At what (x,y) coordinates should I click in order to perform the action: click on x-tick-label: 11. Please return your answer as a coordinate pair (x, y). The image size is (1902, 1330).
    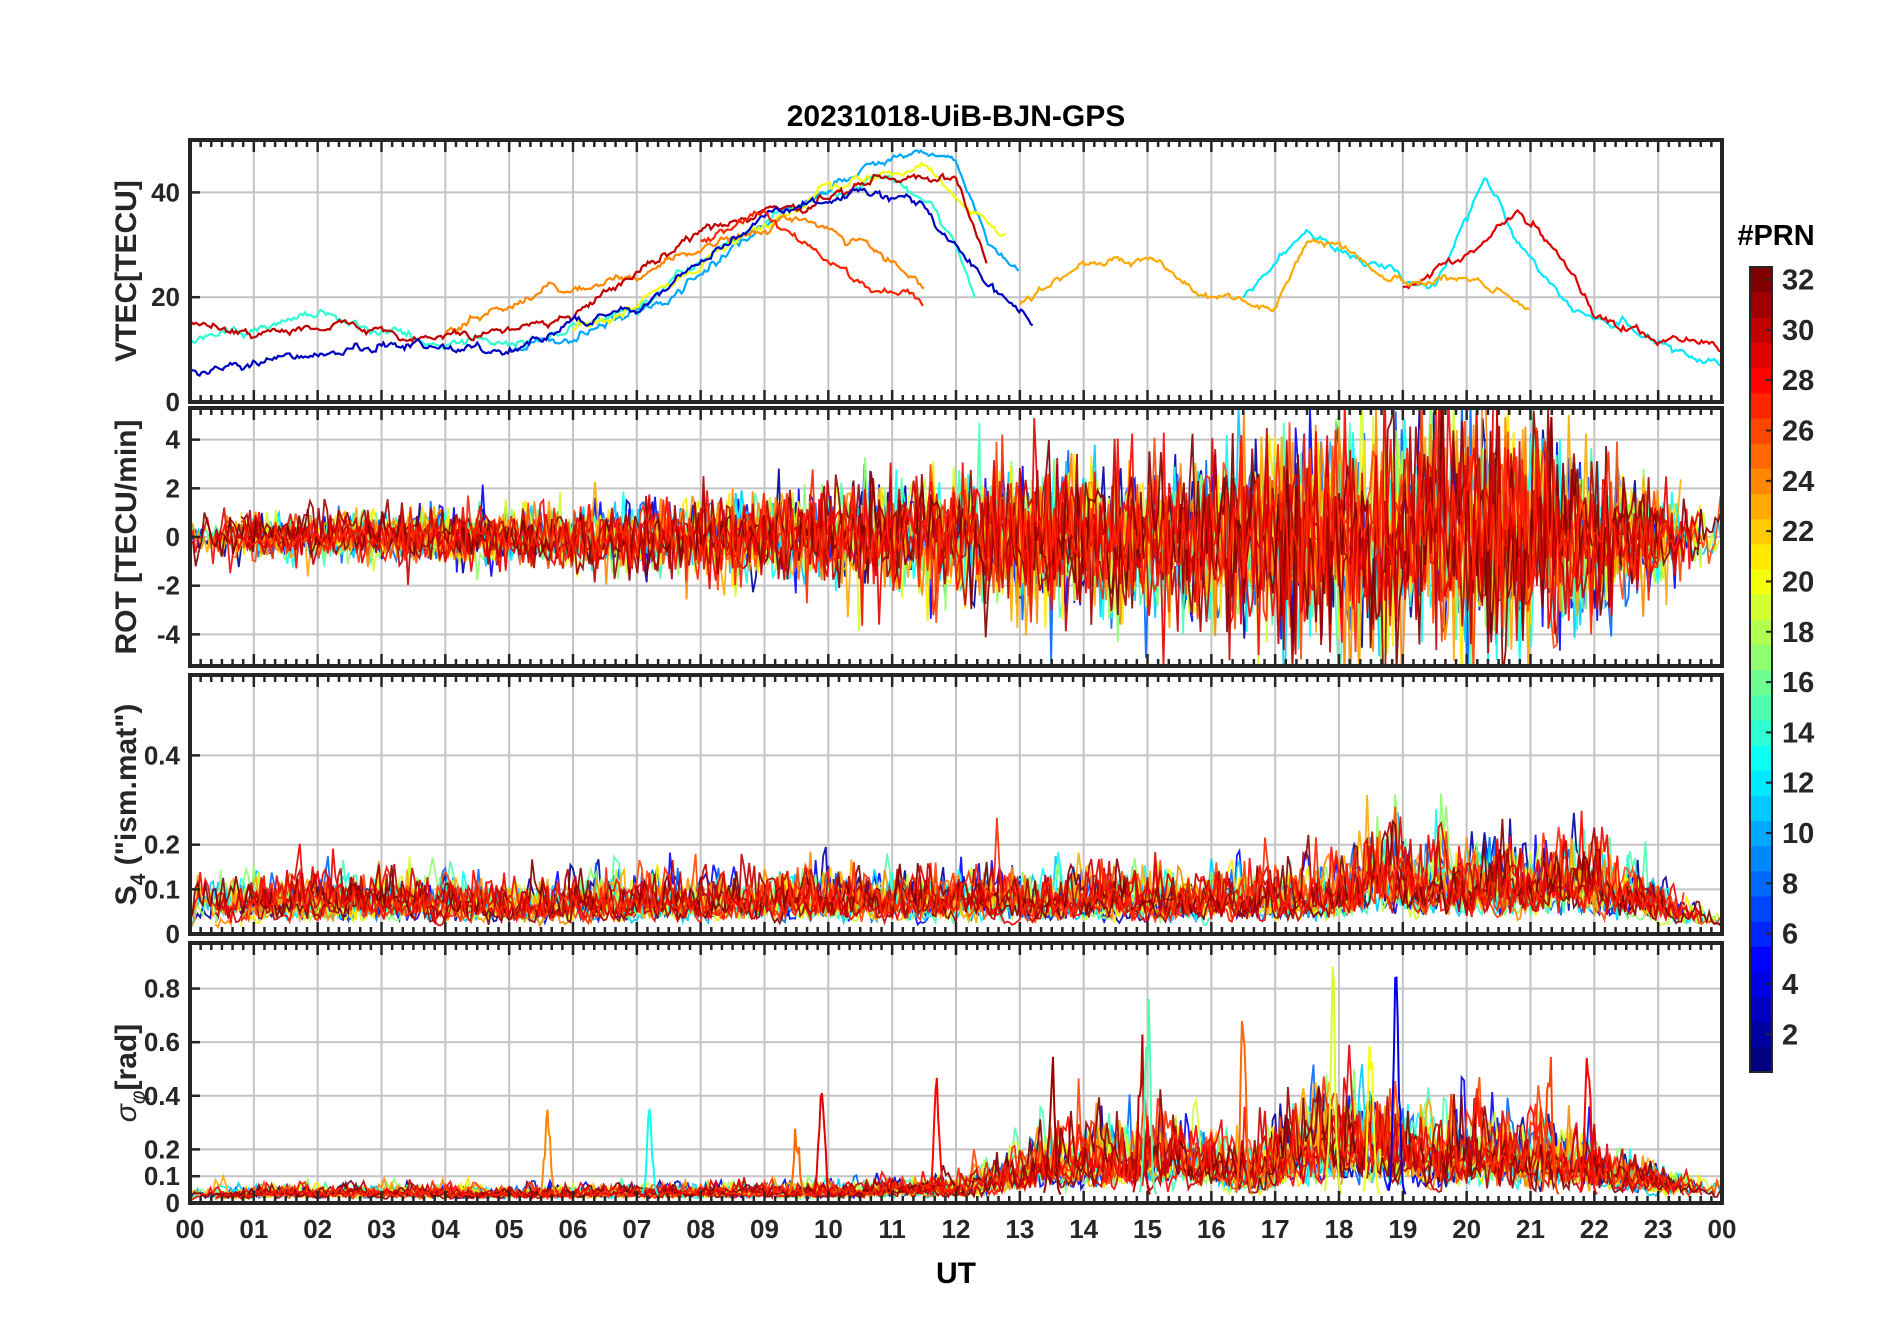
    Looking at the image, I should click on (892, 1229).